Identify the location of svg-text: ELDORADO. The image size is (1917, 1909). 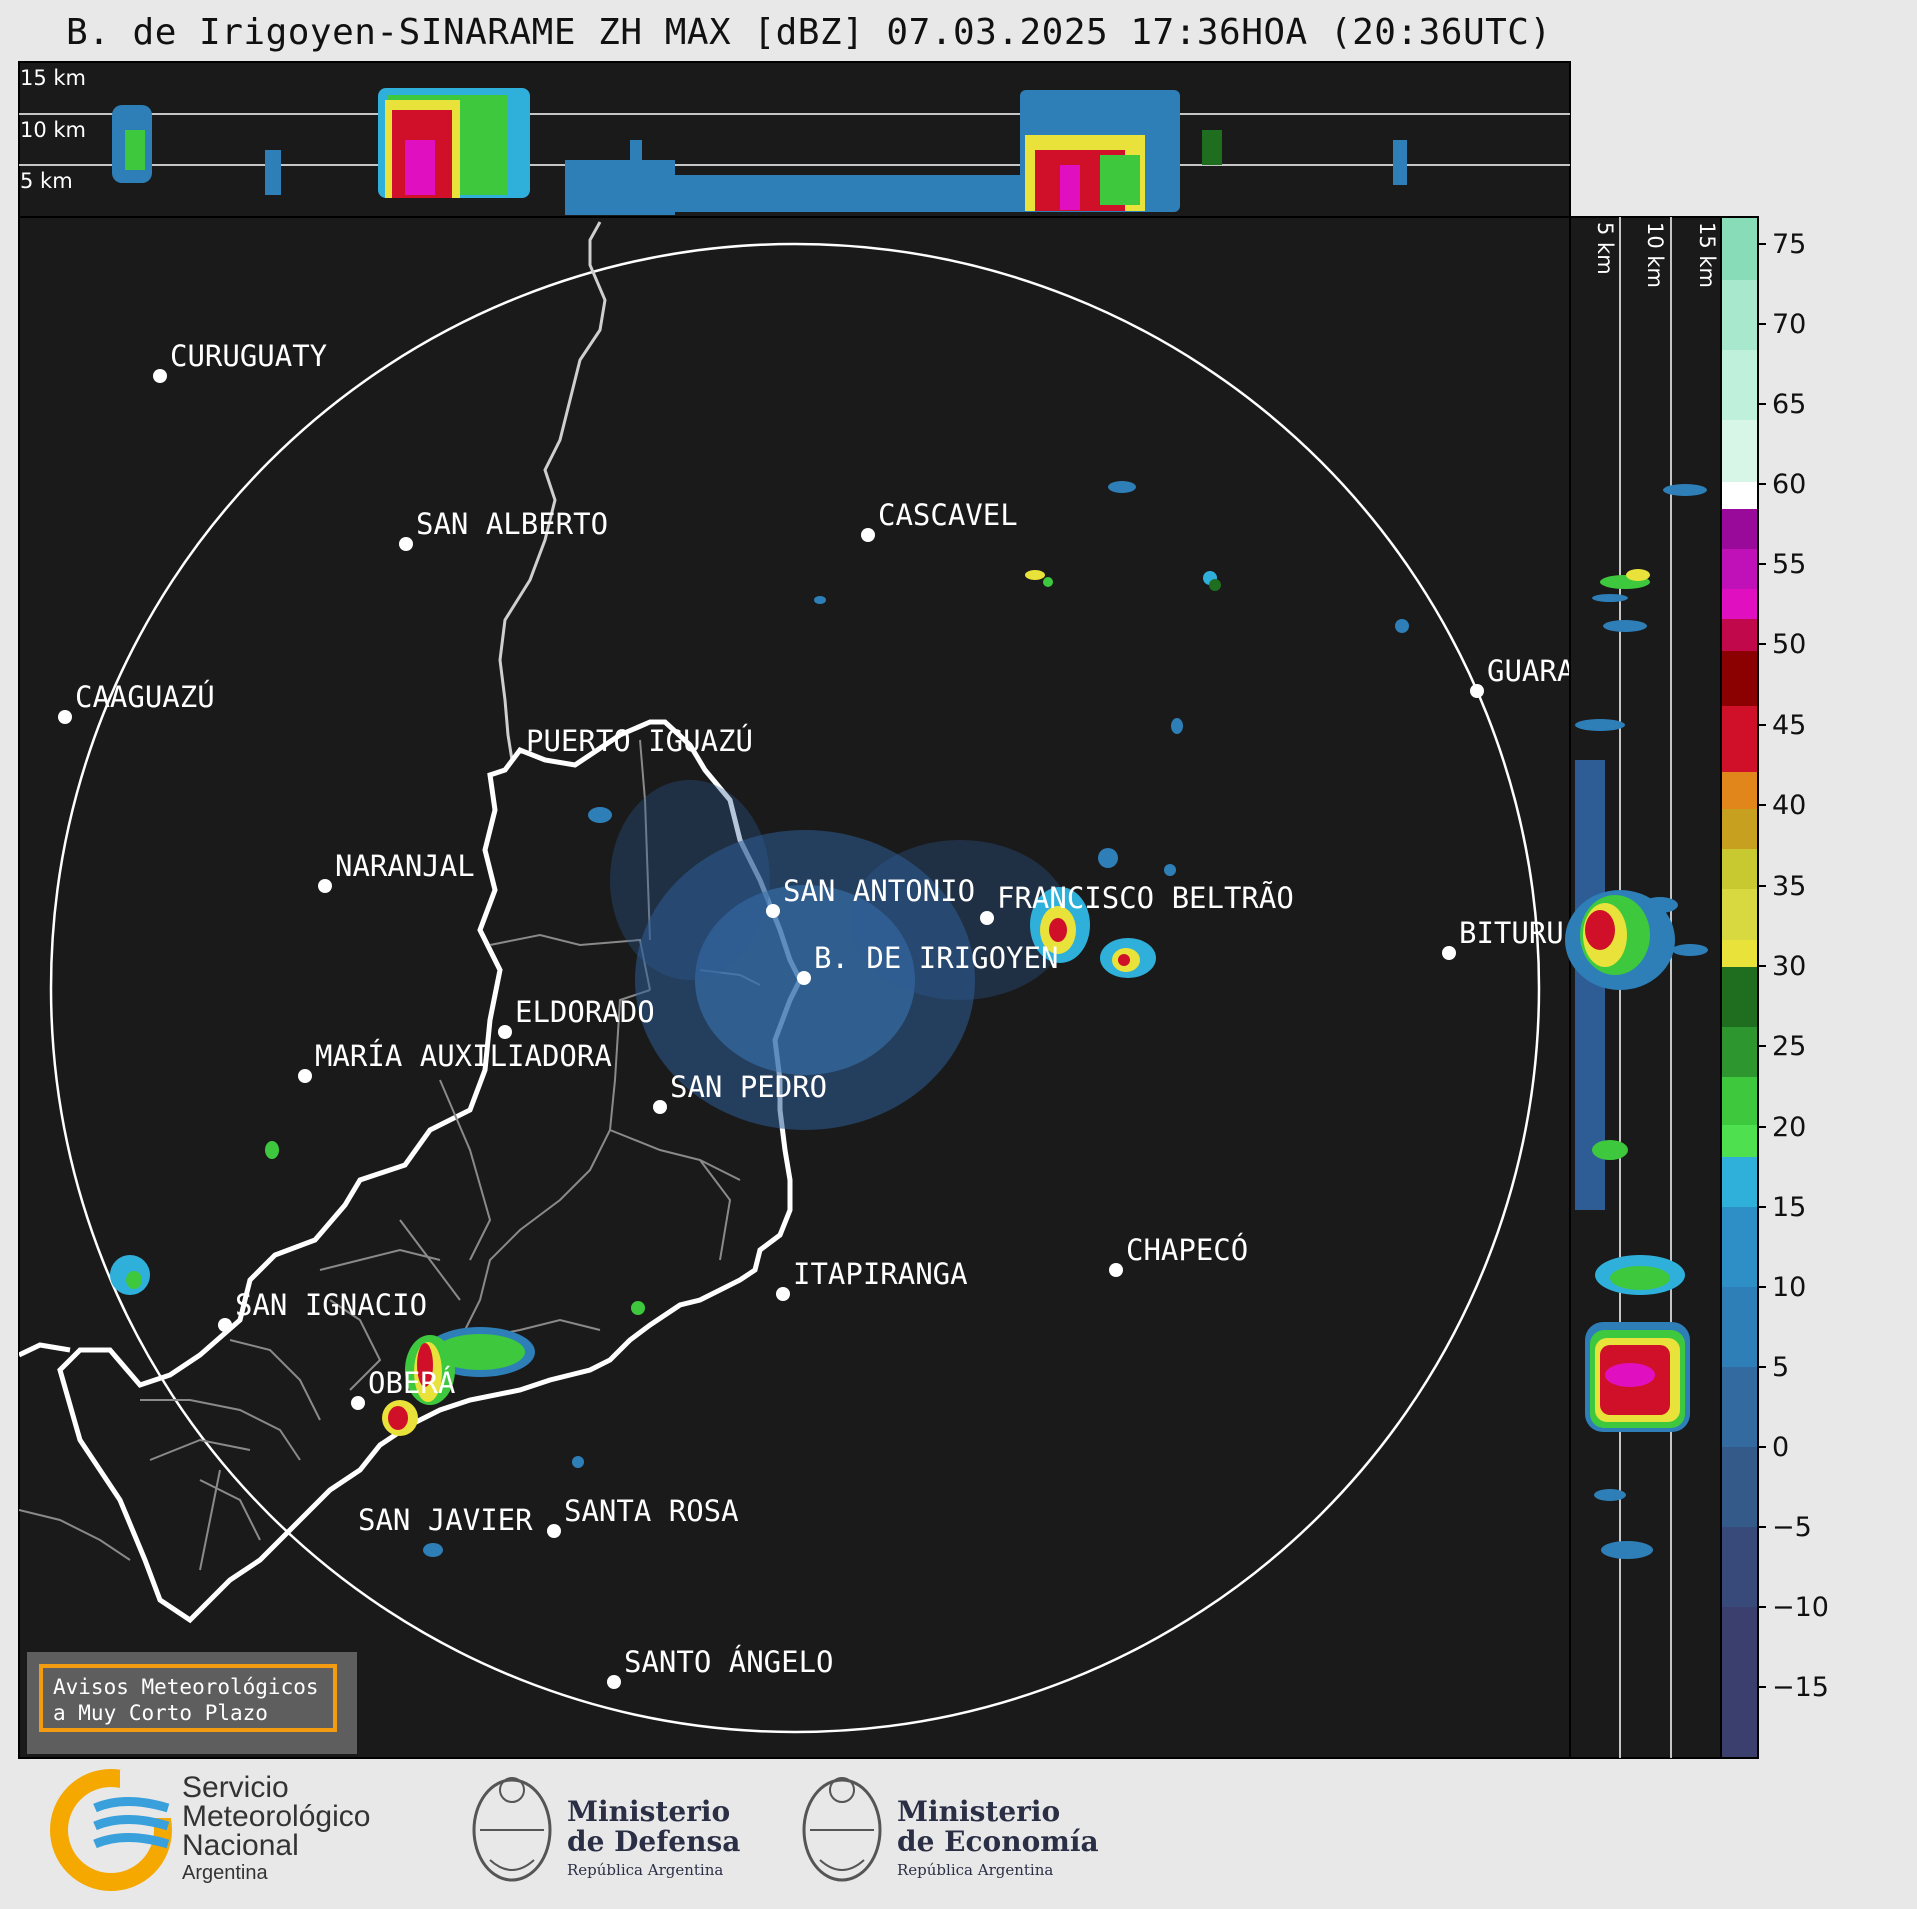
(585, 1012).